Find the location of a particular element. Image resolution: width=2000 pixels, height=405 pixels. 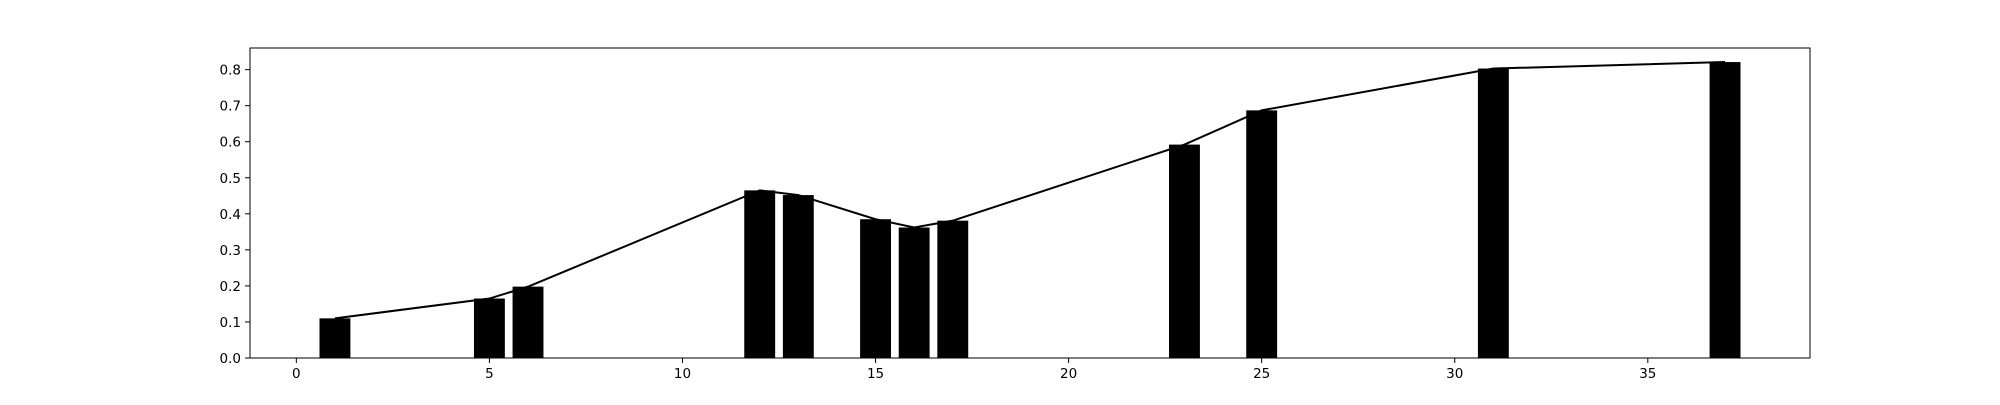

y-axis: 0.0 0.1 0.2 0.3 0.4 0.5 0.6 0.7 0.8 is located at coordinates (235, 215).